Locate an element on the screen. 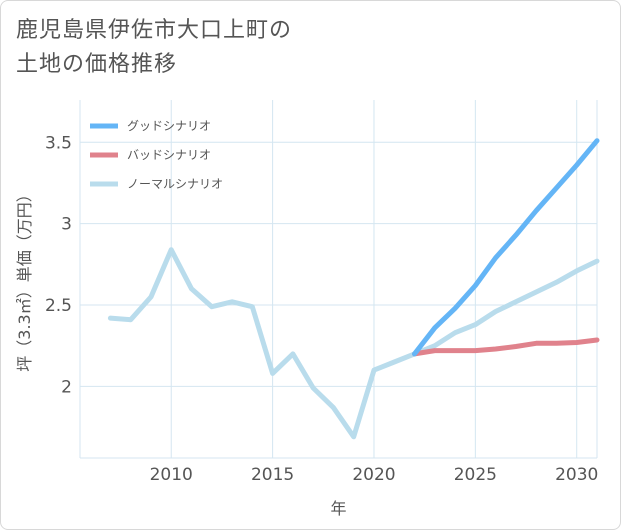  x-tick-label: 2010 is located at coordinates (171, 475).